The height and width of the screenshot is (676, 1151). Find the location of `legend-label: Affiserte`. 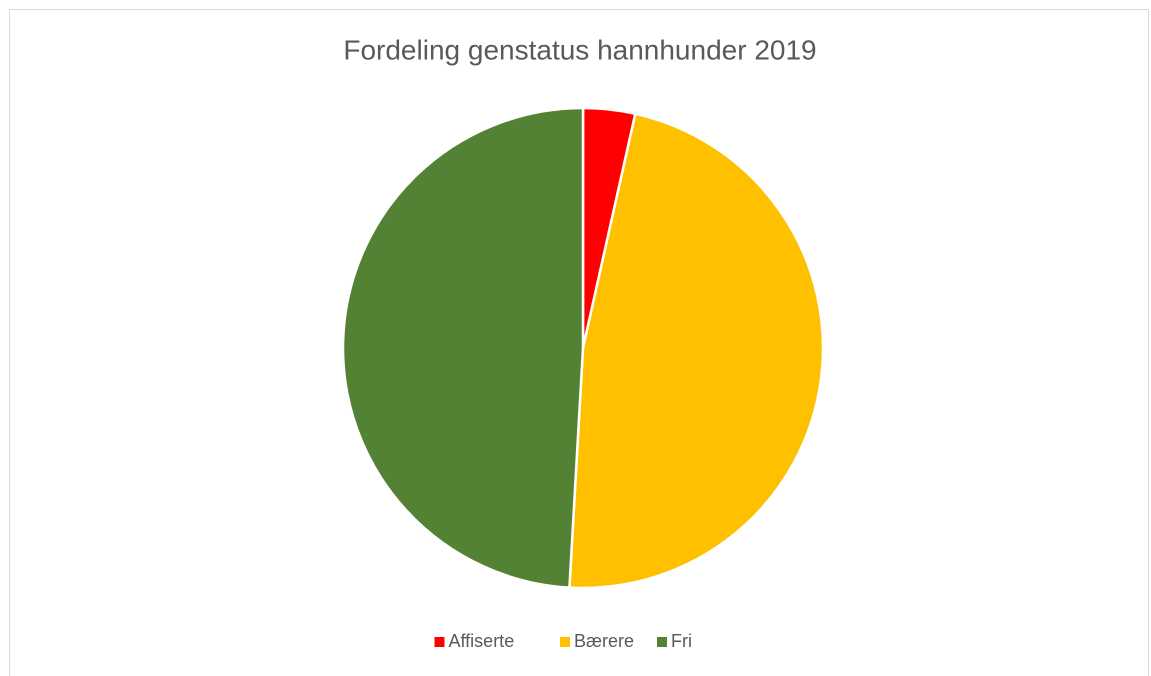

legend-label: Affiserte is located at coordinates (482, 641).